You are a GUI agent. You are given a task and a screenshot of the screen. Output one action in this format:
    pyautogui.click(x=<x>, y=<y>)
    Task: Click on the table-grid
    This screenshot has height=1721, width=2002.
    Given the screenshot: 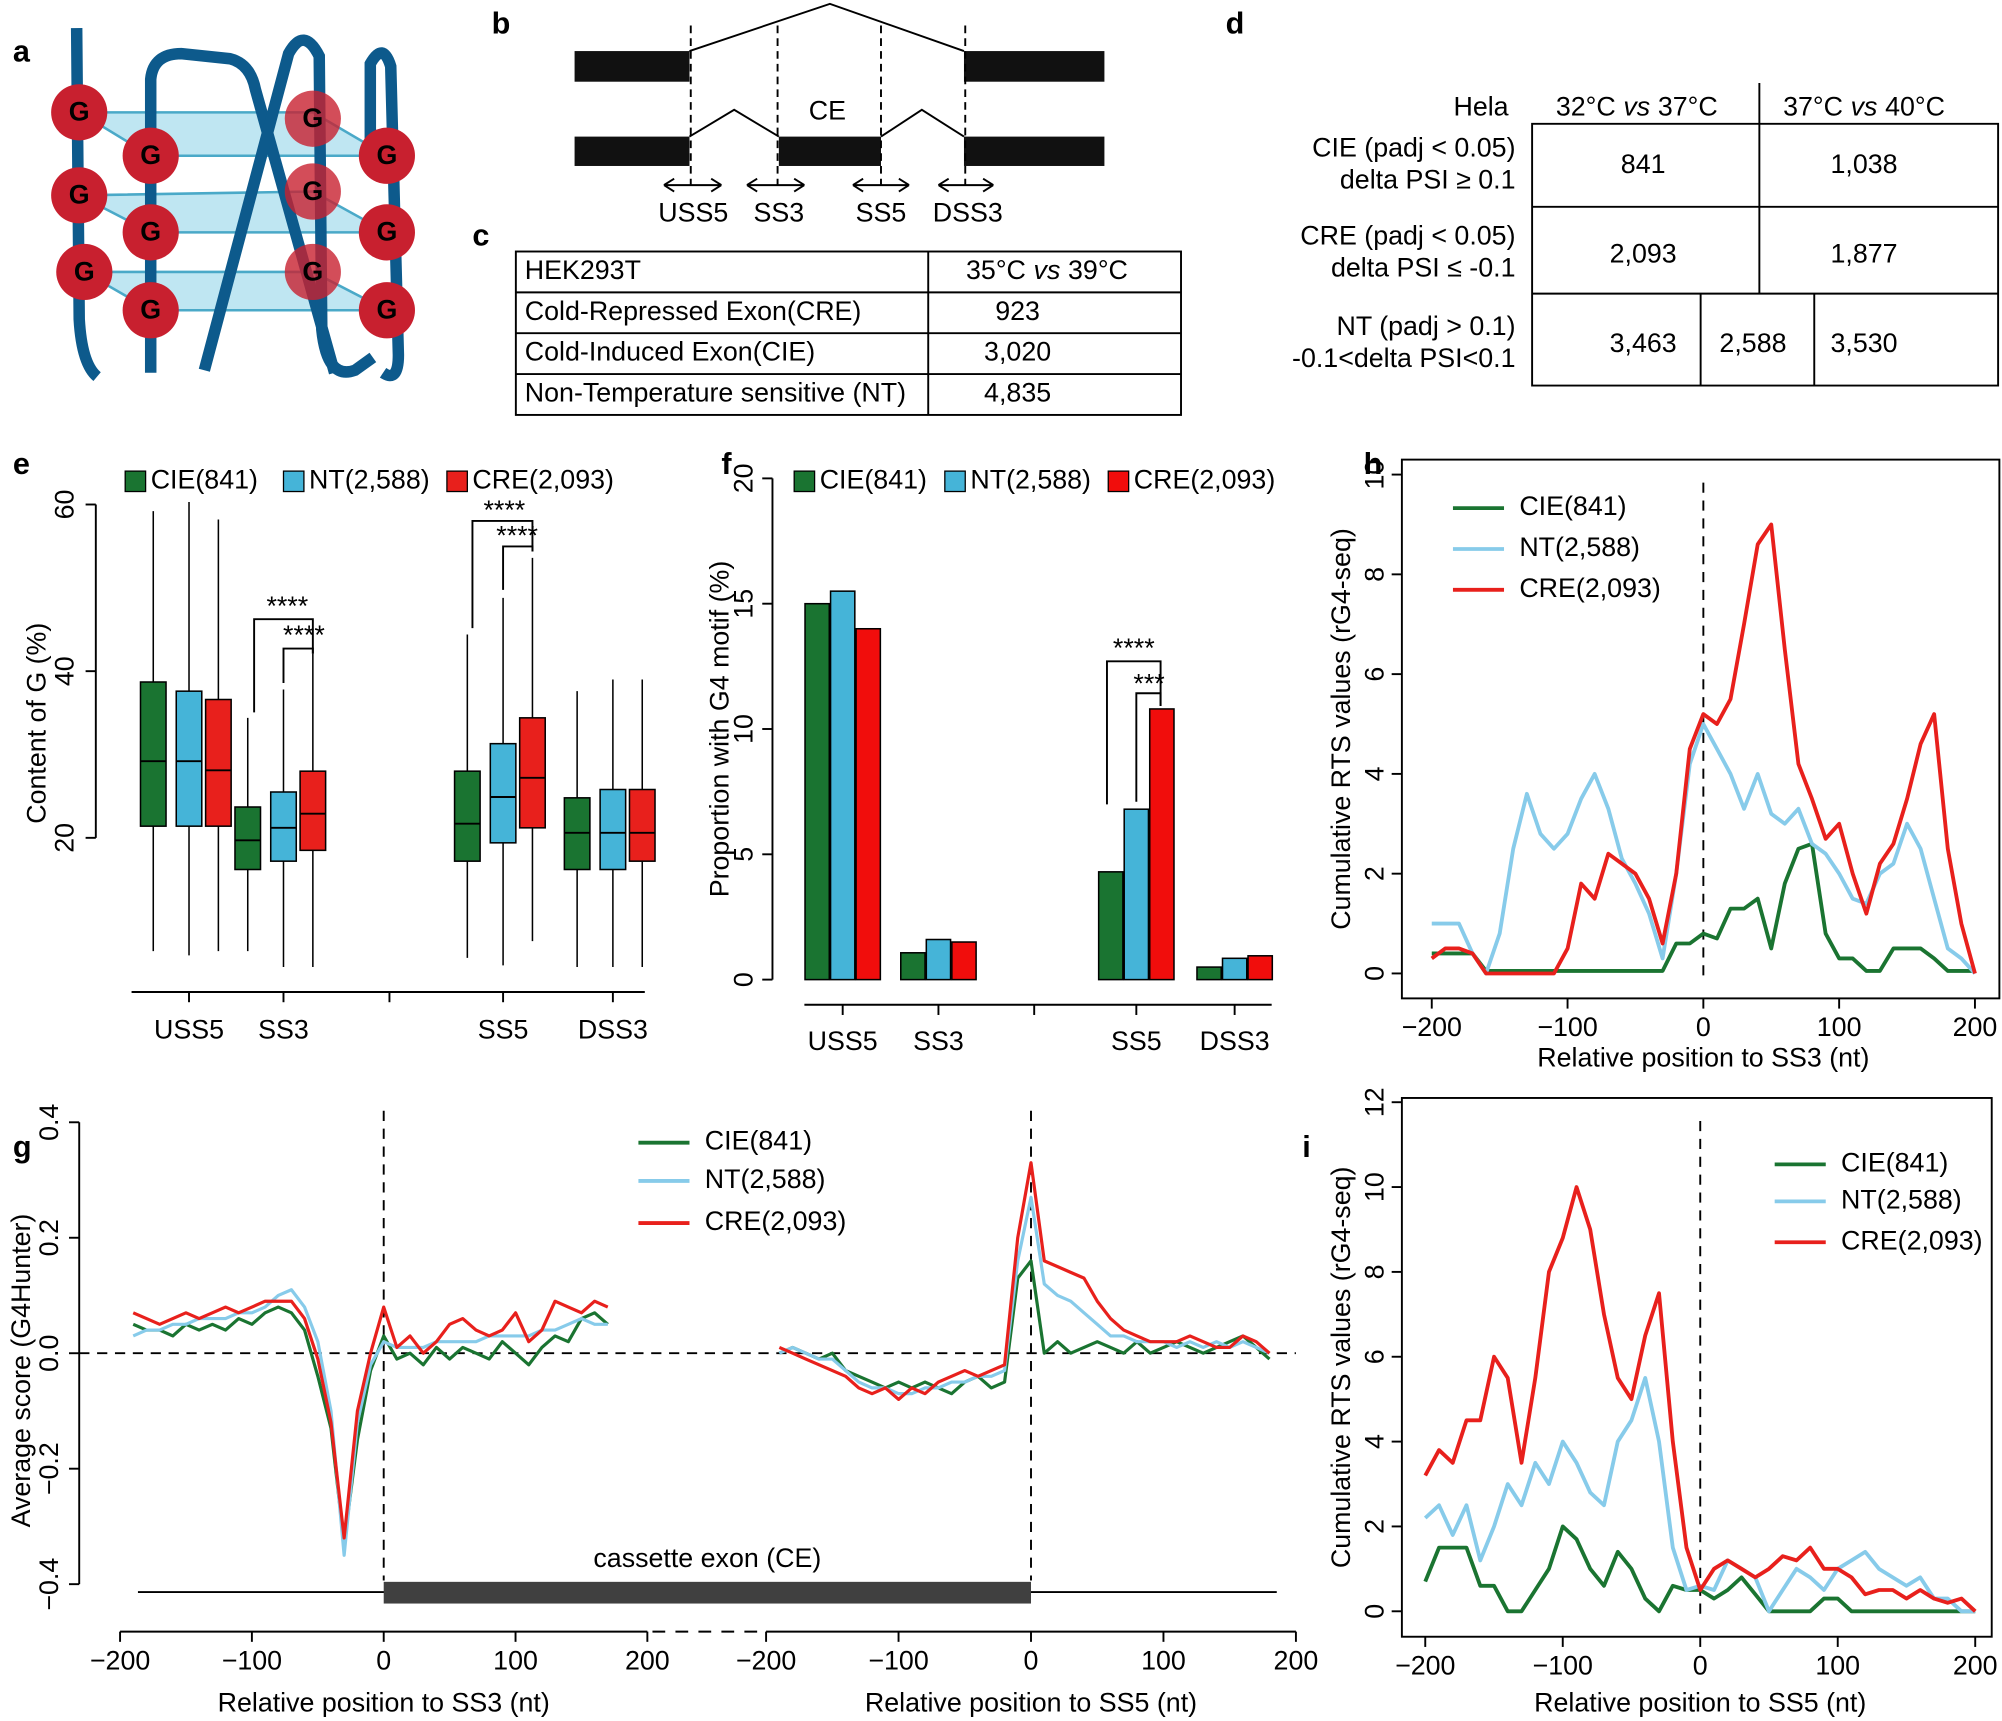 What is the action you would take?
    pyautogui.click(x=1765, y=234)
    